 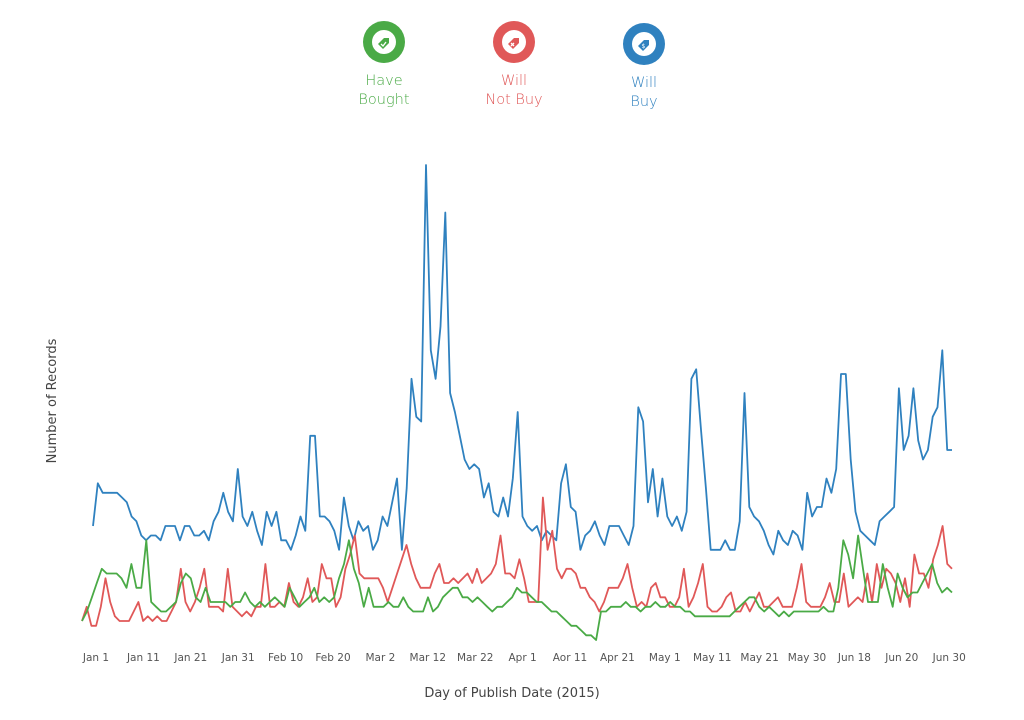 What do you see at coordinates (475, 658) in the screenshot?
I see `x-tick-label: Mar 22` at bounding box center [475, 658].